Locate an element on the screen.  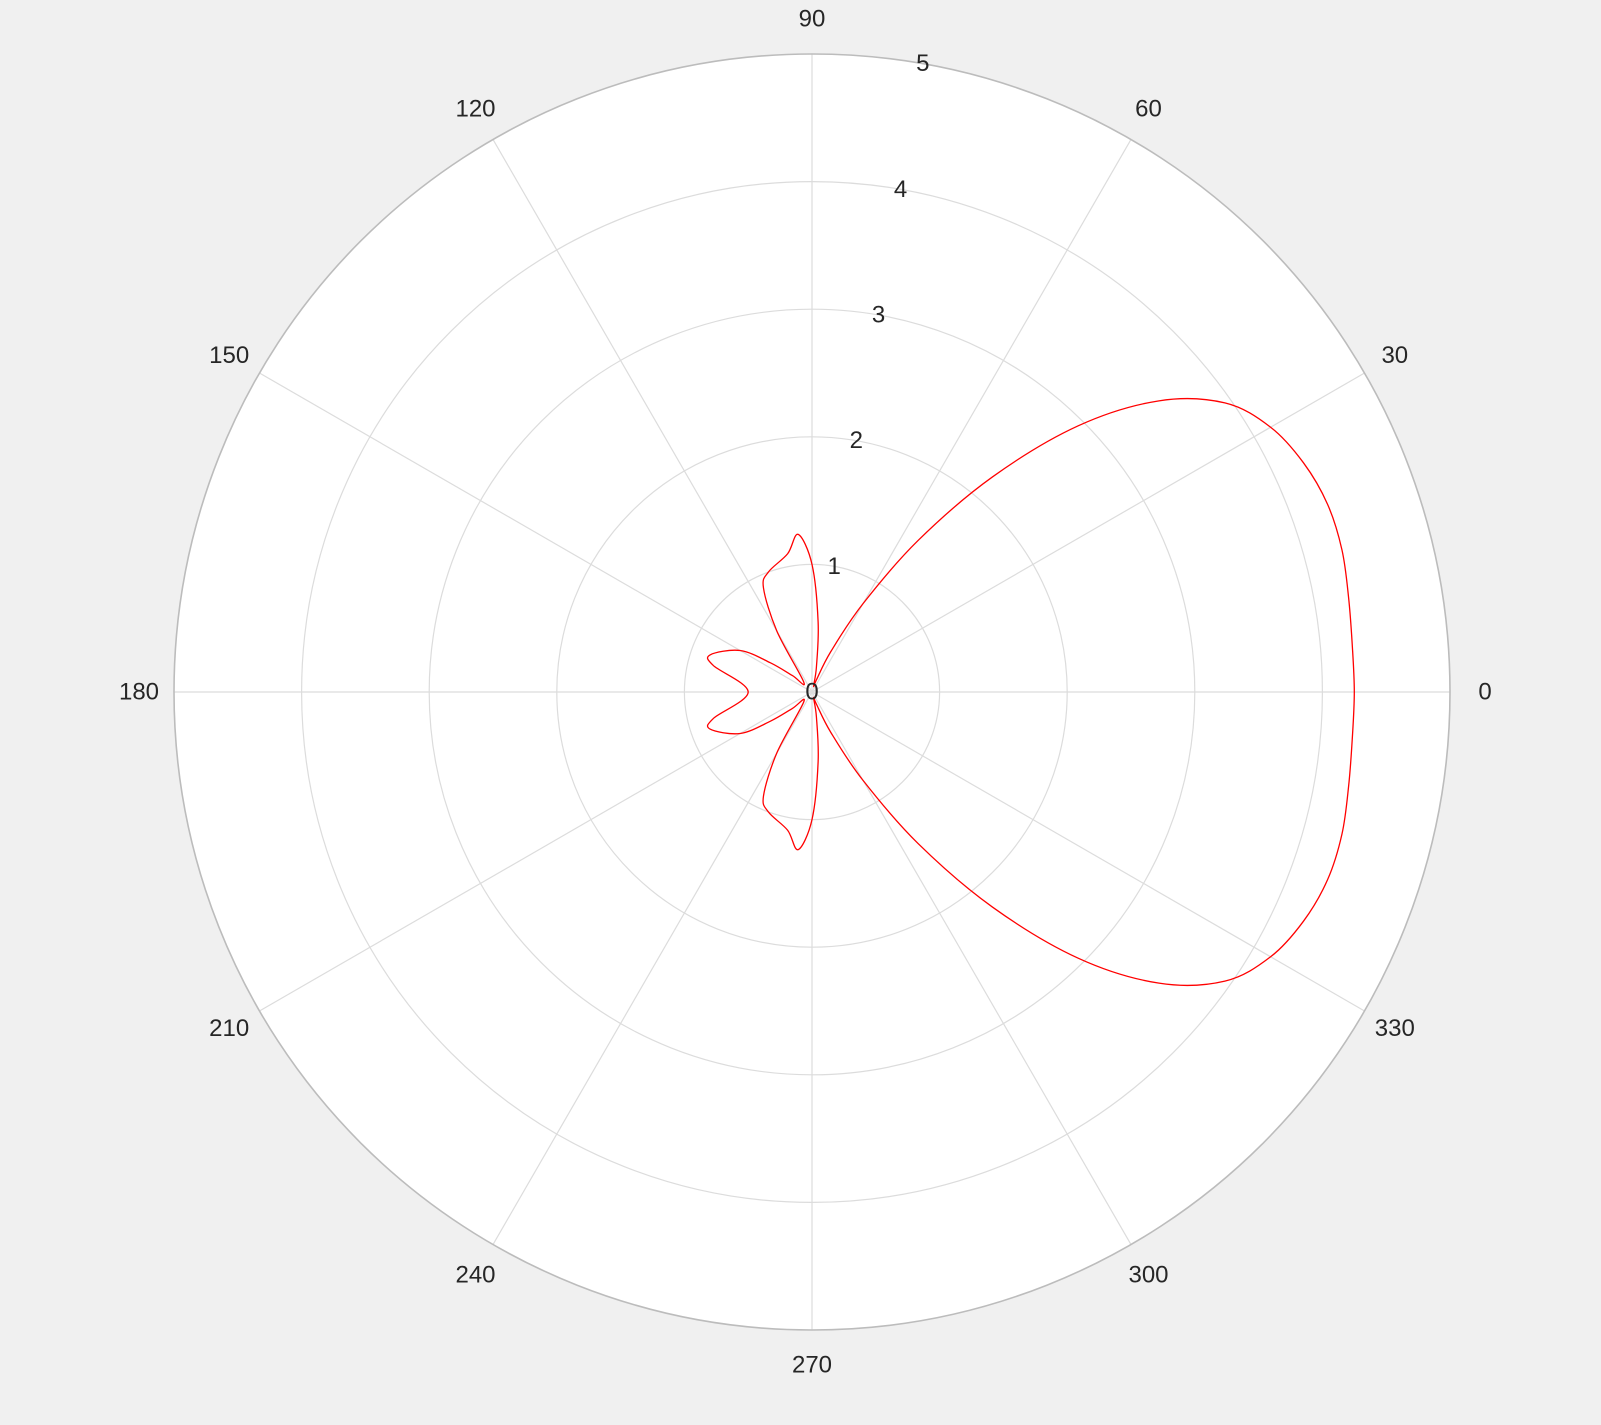
radius-tick-label: 1 is located at coordinates (834, 566).